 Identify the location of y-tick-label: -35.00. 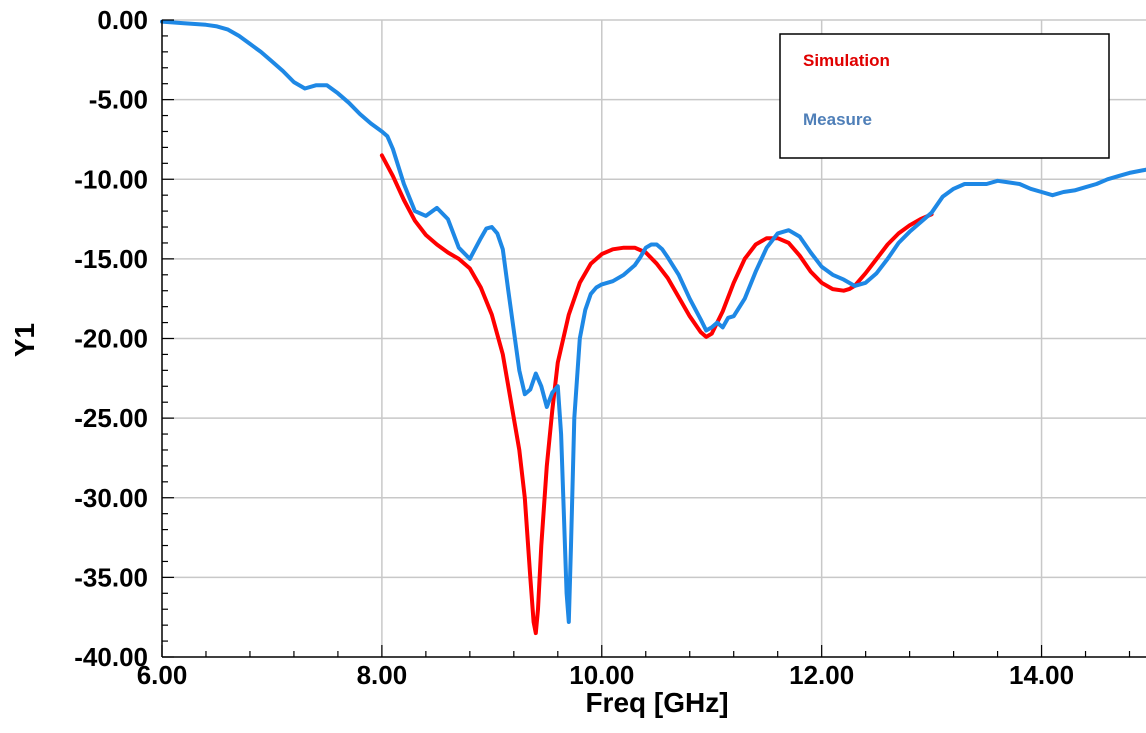
(111, 577).